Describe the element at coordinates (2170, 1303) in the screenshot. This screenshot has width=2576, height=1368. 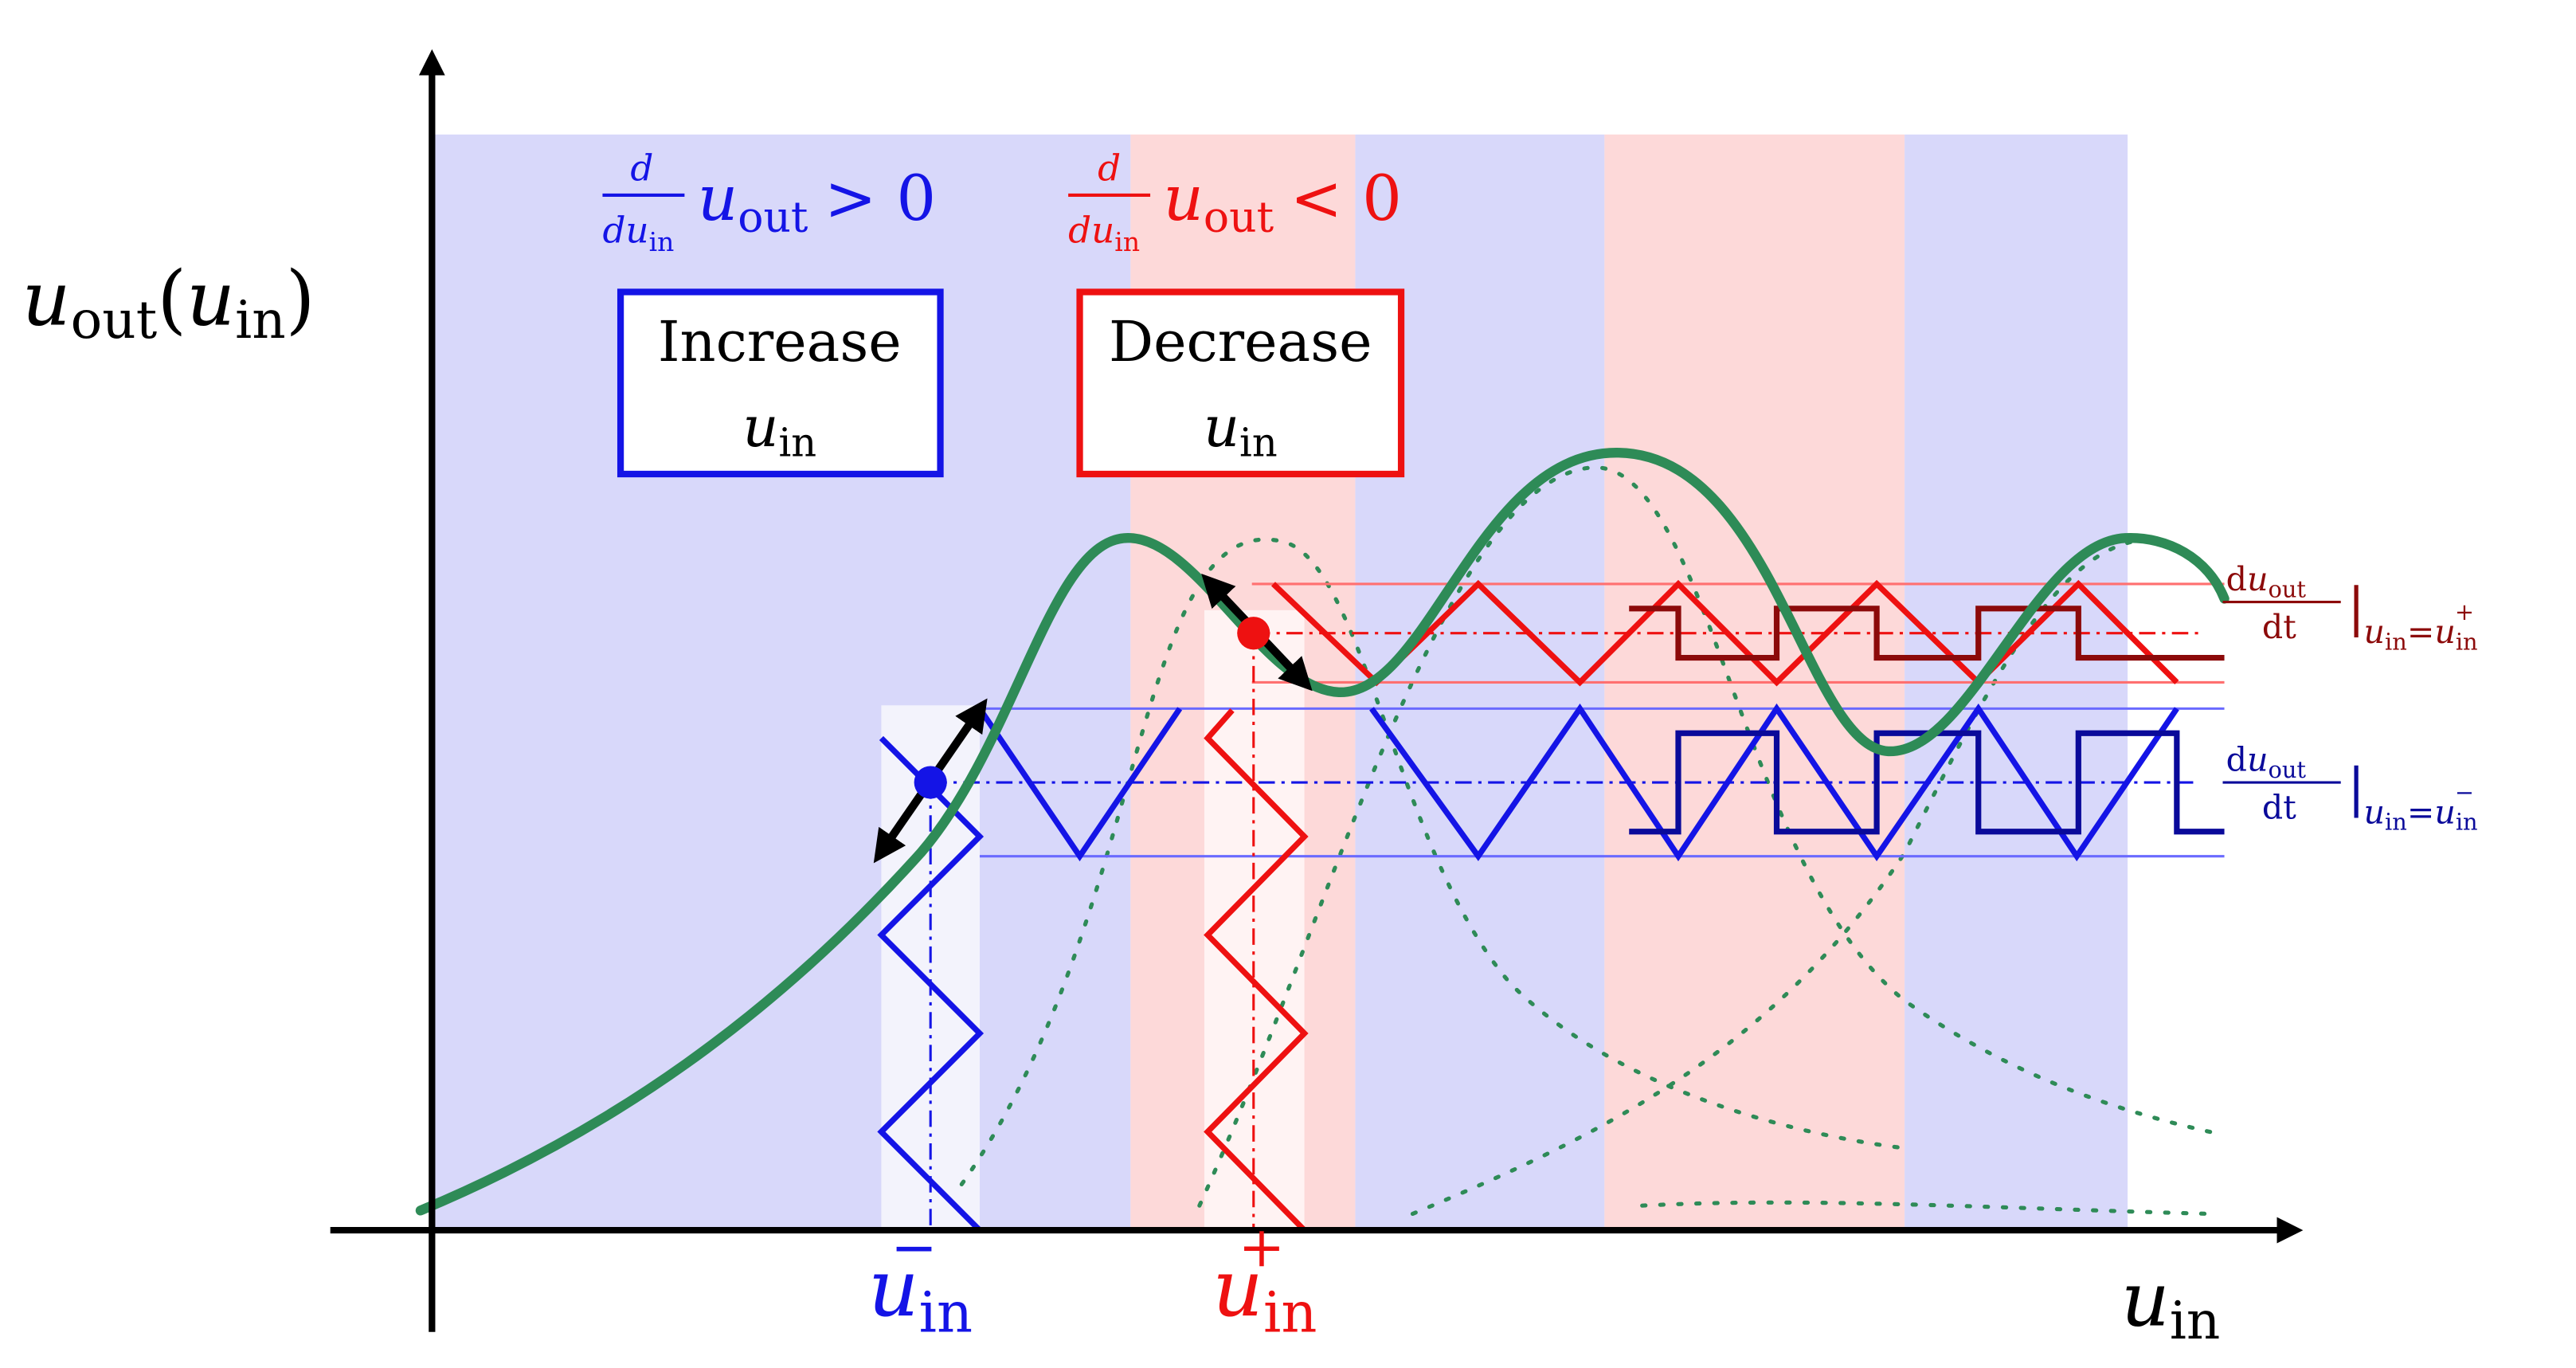
I see `x-axis-label: uin` at that location.